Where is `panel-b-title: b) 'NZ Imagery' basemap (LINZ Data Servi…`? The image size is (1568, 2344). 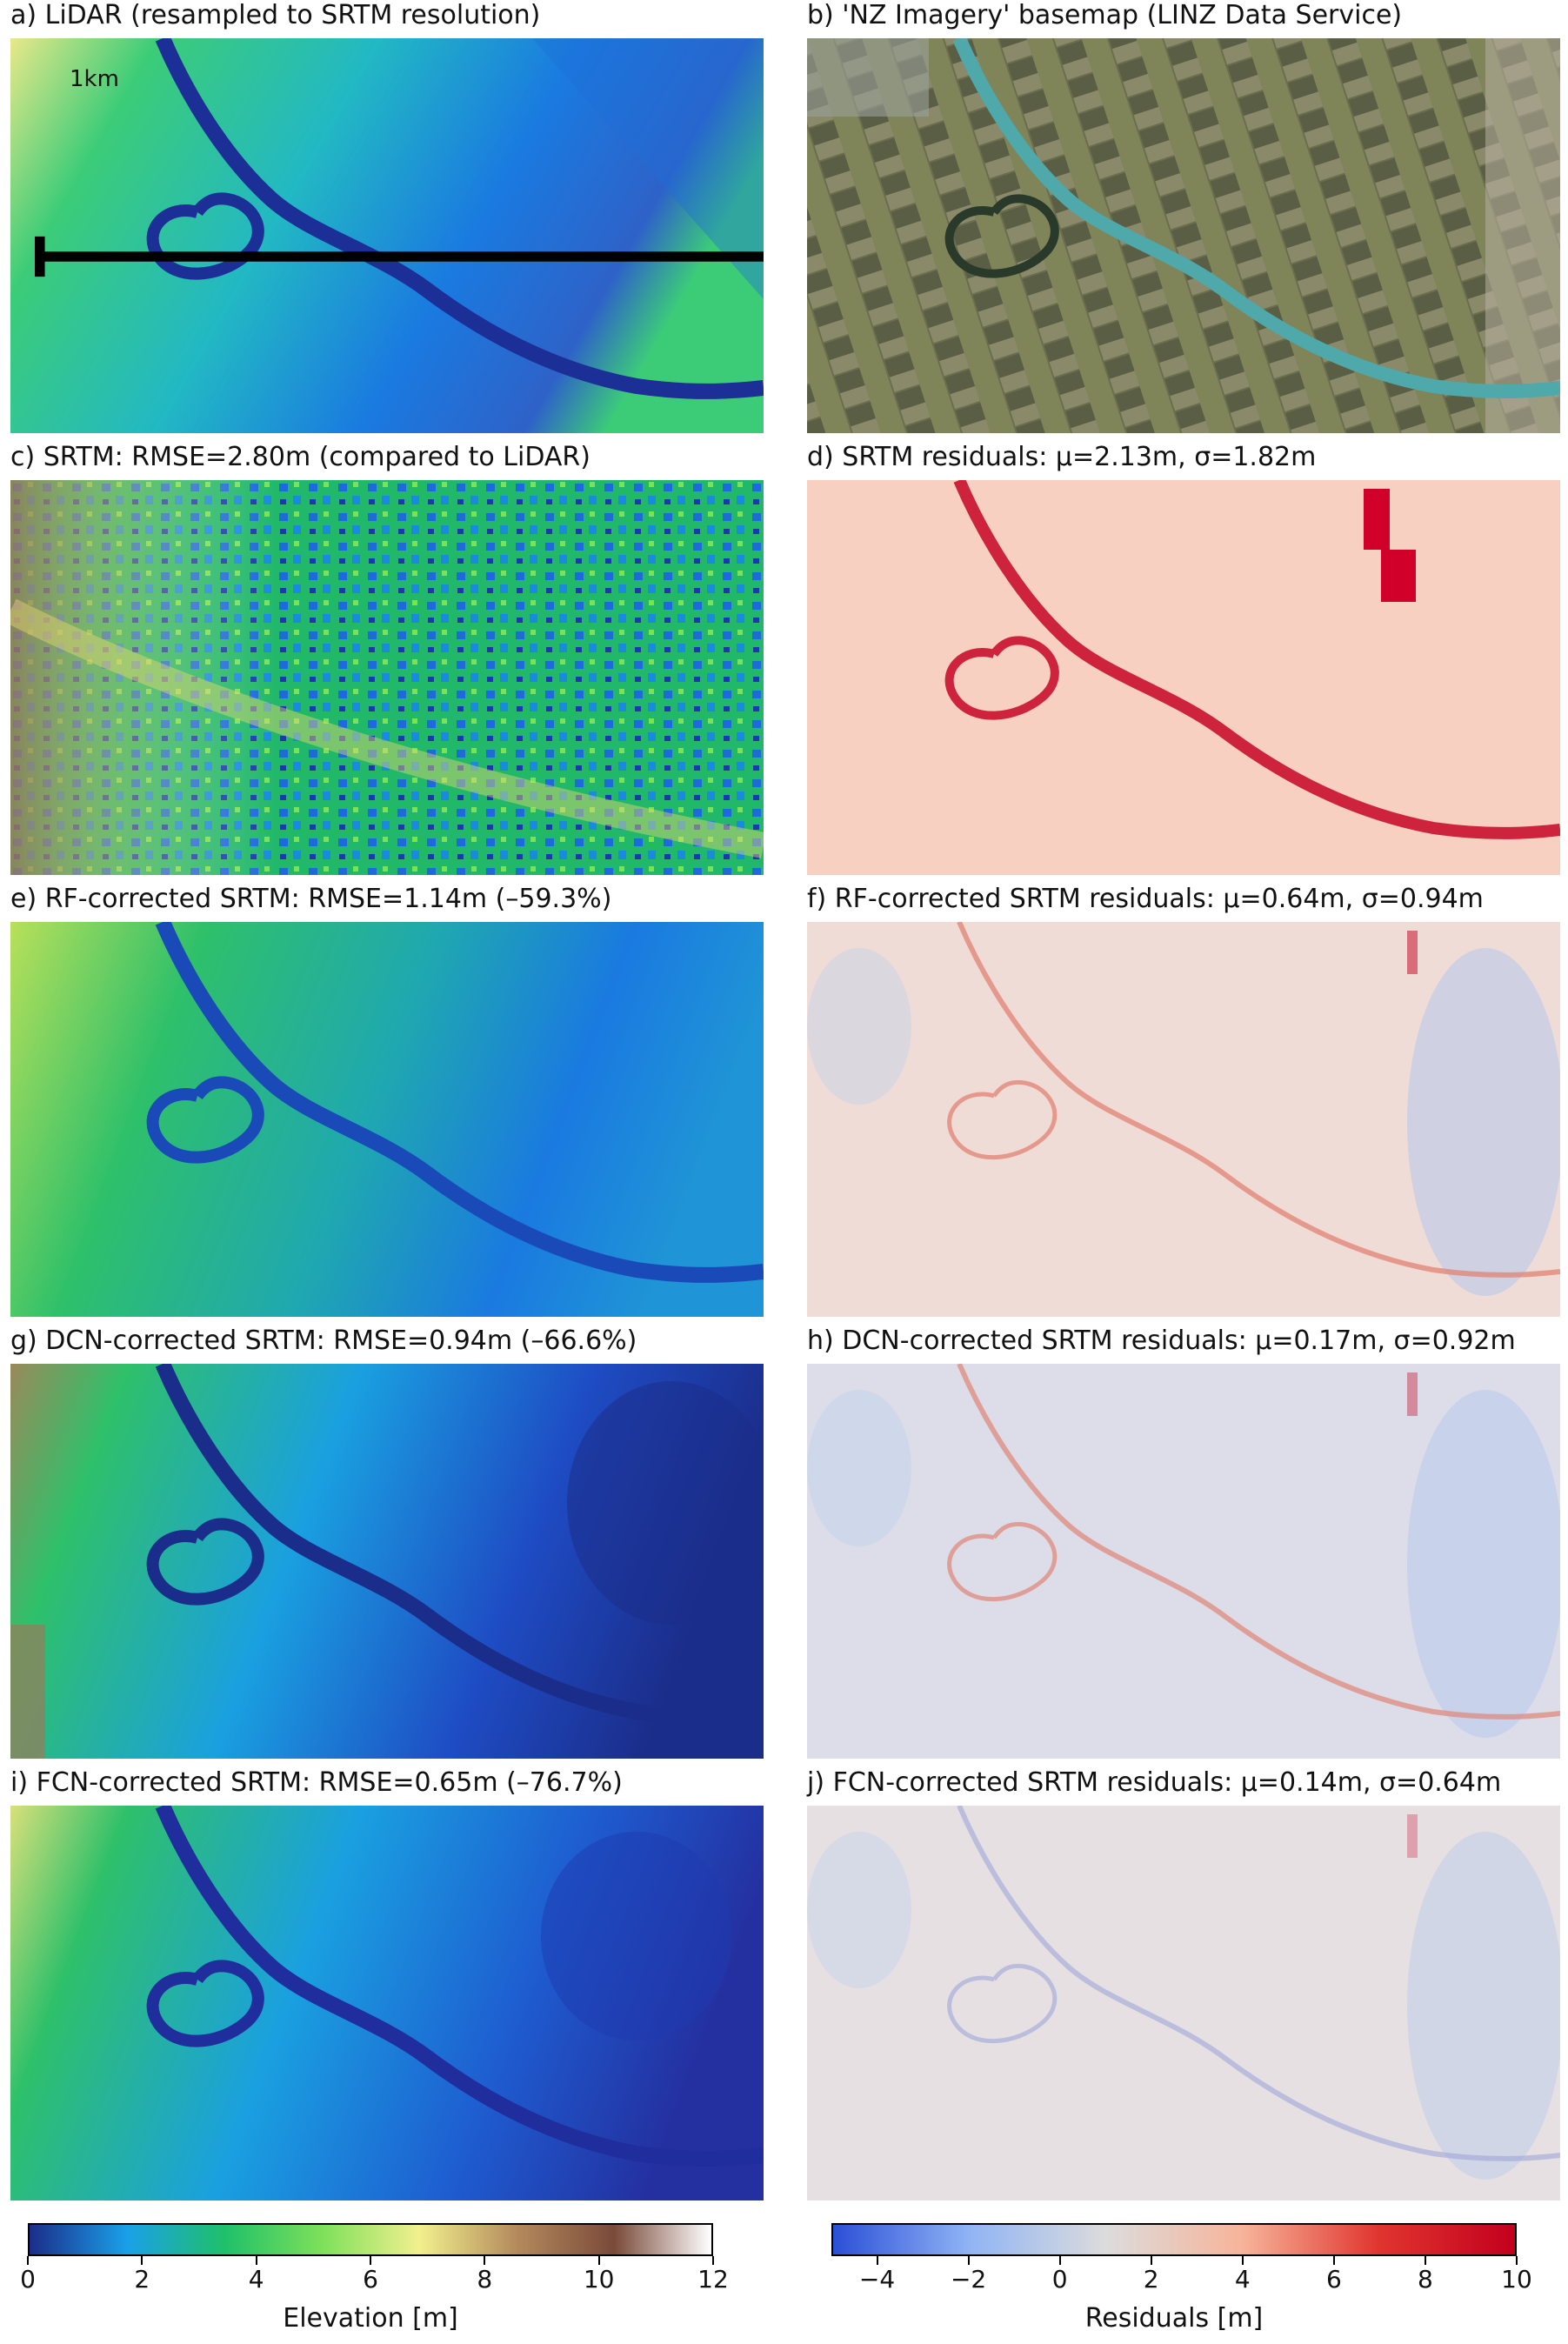
panel-b-title: b) 'NZ Imagery' basemap (LINZ Data Servi… is located at coordinates (1105, 15).